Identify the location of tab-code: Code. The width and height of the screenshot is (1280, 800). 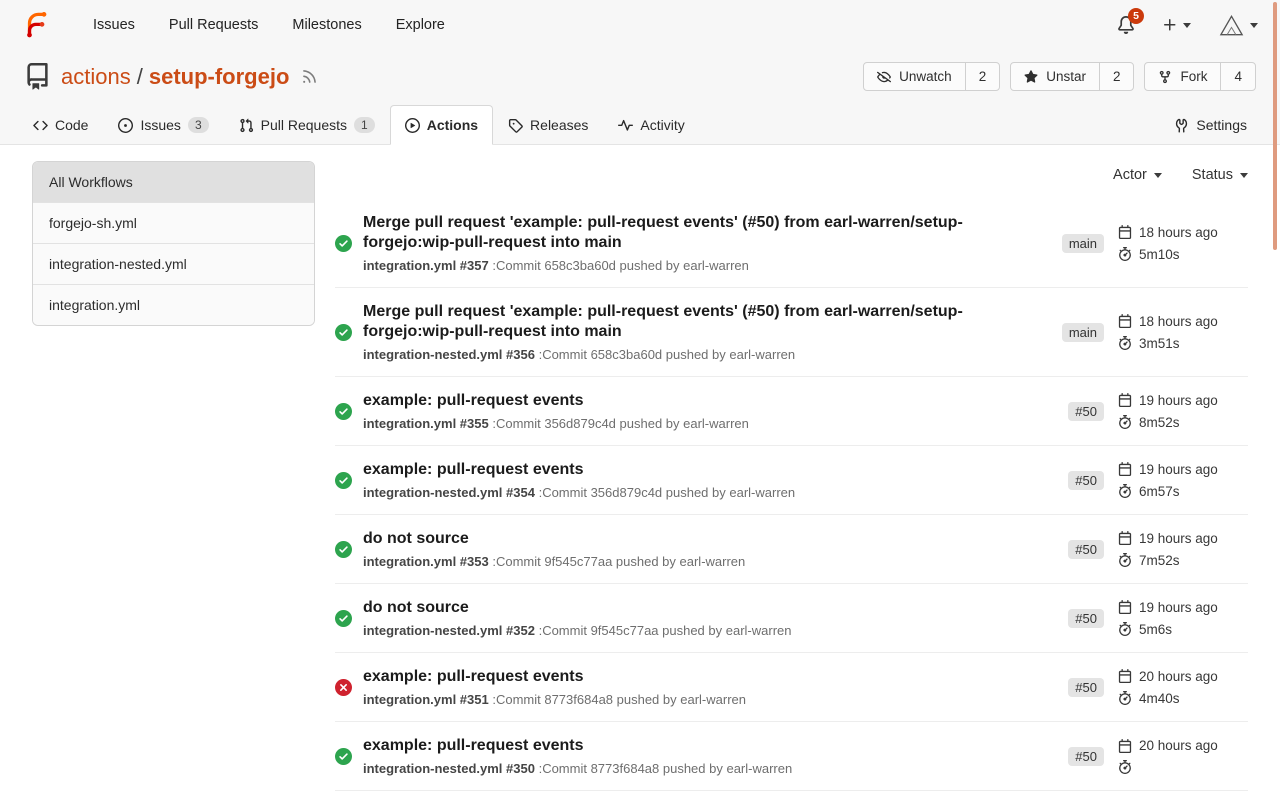
(60, 125).